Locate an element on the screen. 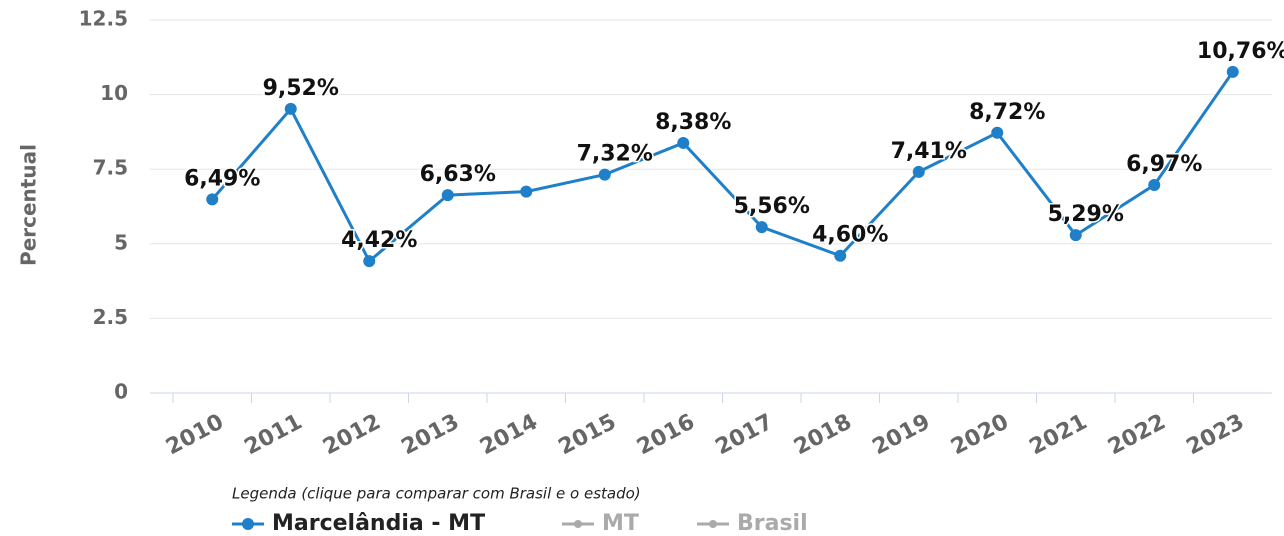 The width and height of the screenshot is (1284, 536). x-tick-label: 2023 is located at coordinates (1216, 435).